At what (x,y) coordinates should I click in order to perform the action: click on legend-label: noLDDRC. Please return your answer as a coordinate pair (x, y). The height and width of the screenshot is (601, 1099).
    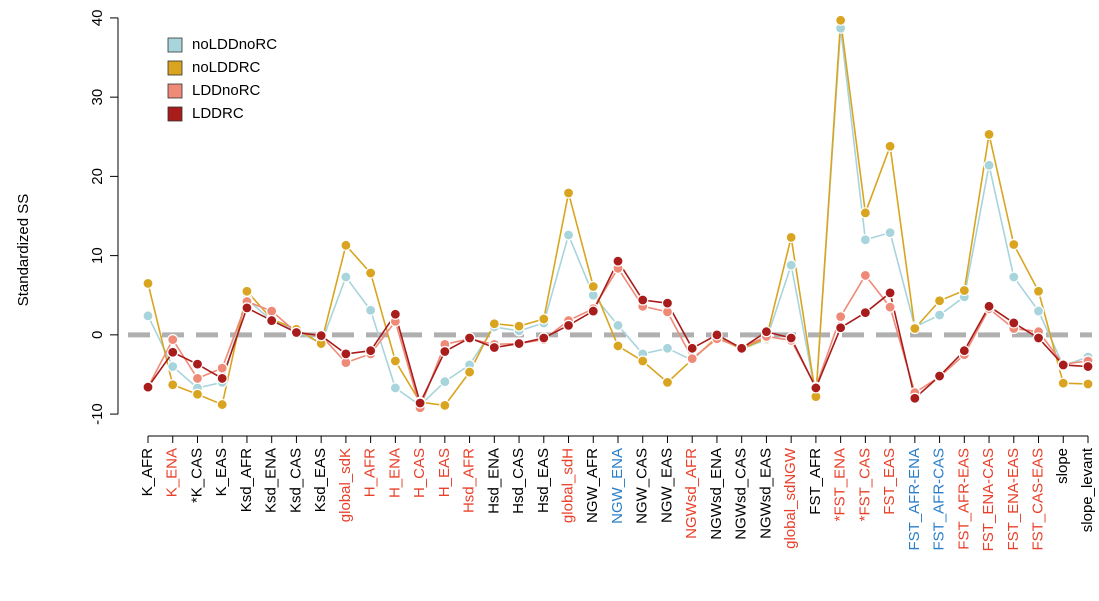
    Looking at the image, I should click on (226, 67).